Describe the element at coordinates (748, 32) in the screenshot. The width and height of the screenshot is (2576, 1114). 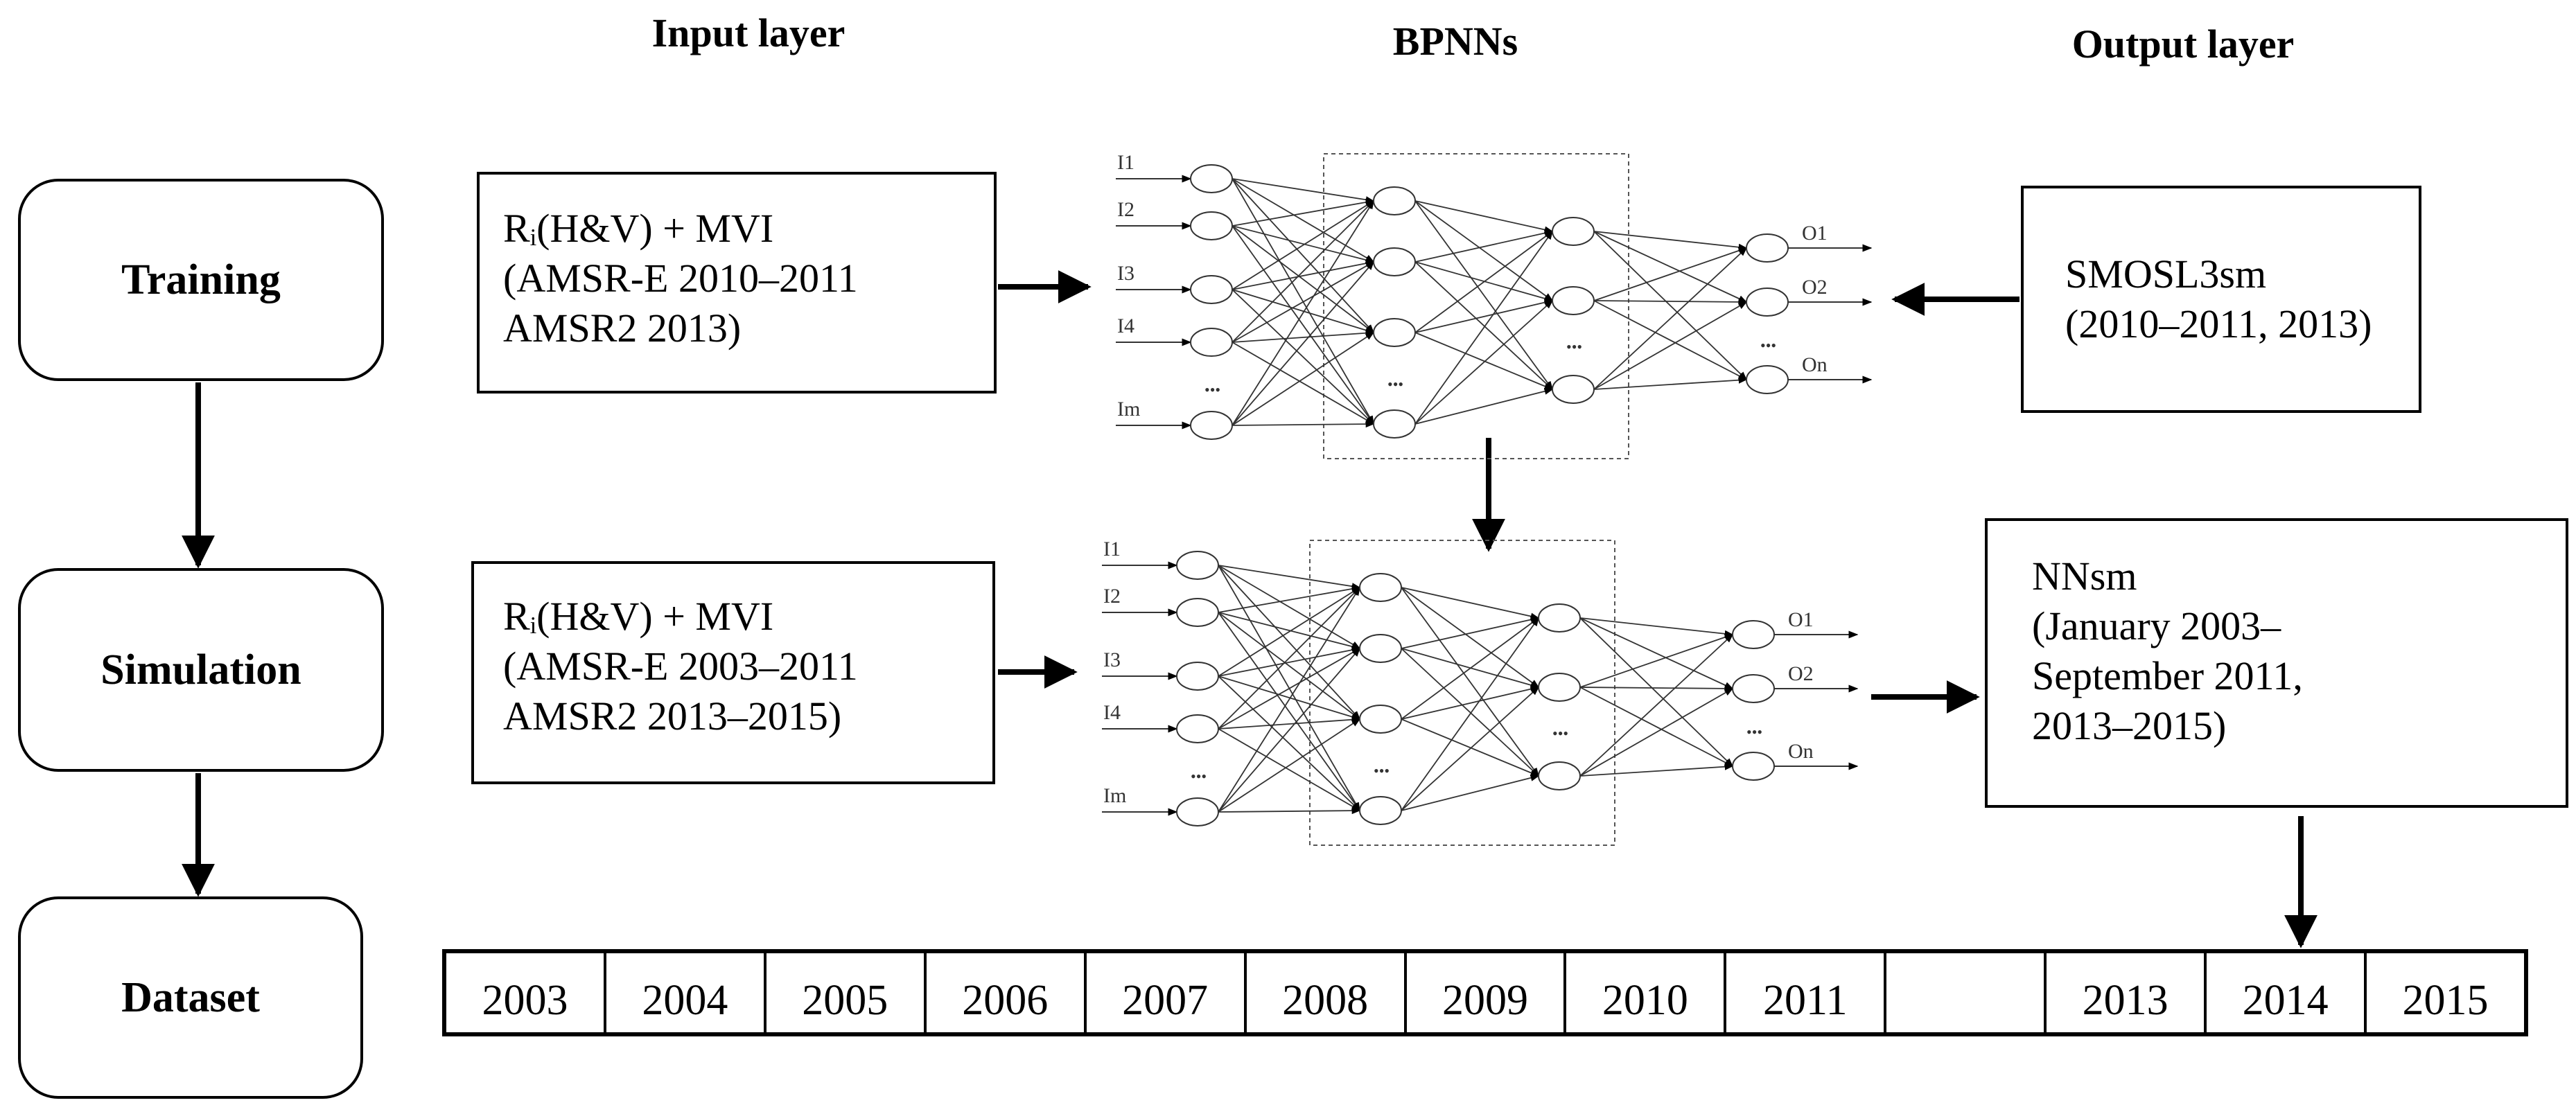
I see `header-input-layer: Input layer` at that location.